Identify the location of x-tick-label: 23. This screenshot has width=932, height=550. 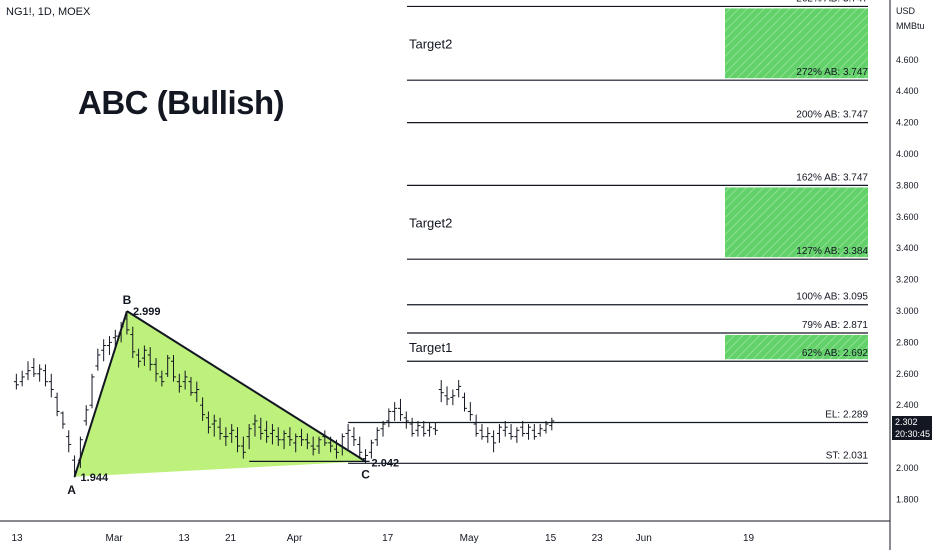
(598, 538).